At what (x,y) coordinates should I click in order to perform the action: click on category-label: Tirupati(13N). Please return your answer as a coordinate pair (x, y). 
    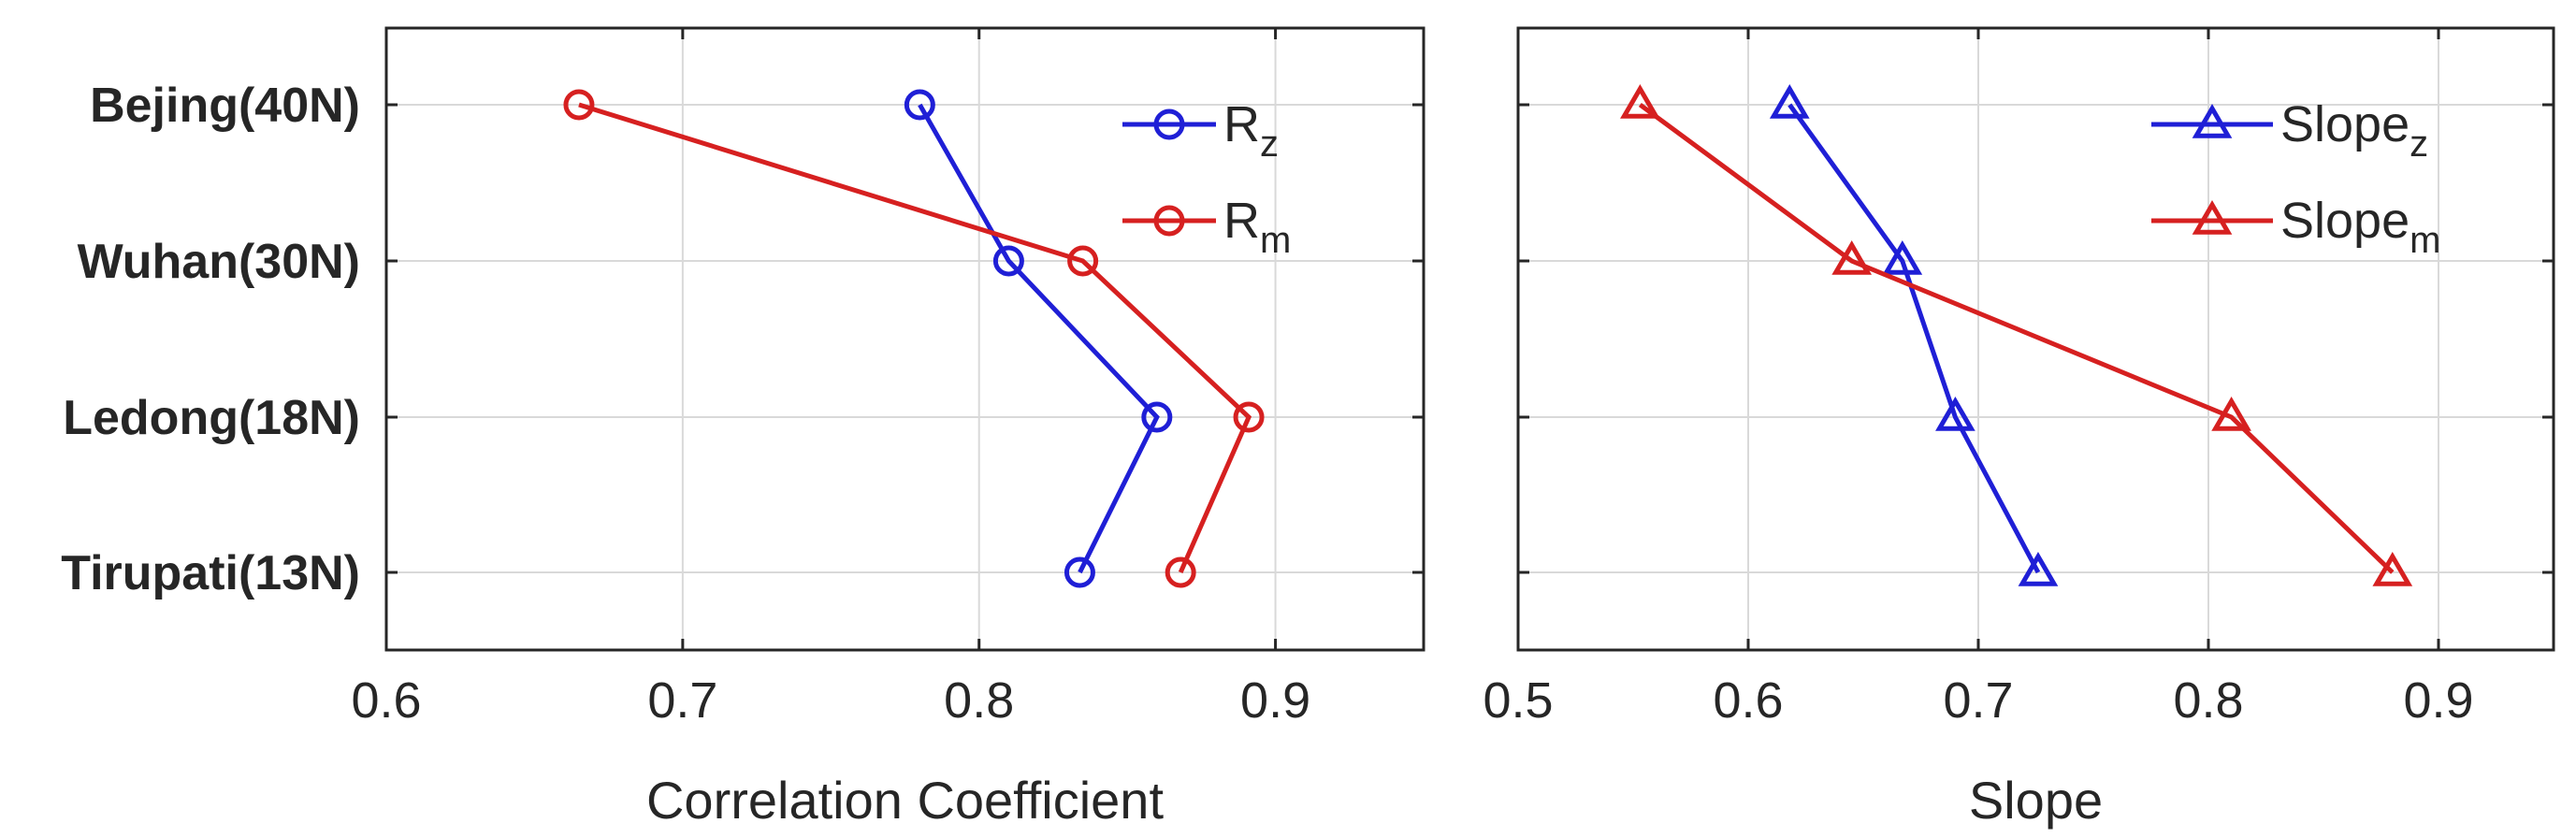
    Looking at the image, I should click on (210, 573).